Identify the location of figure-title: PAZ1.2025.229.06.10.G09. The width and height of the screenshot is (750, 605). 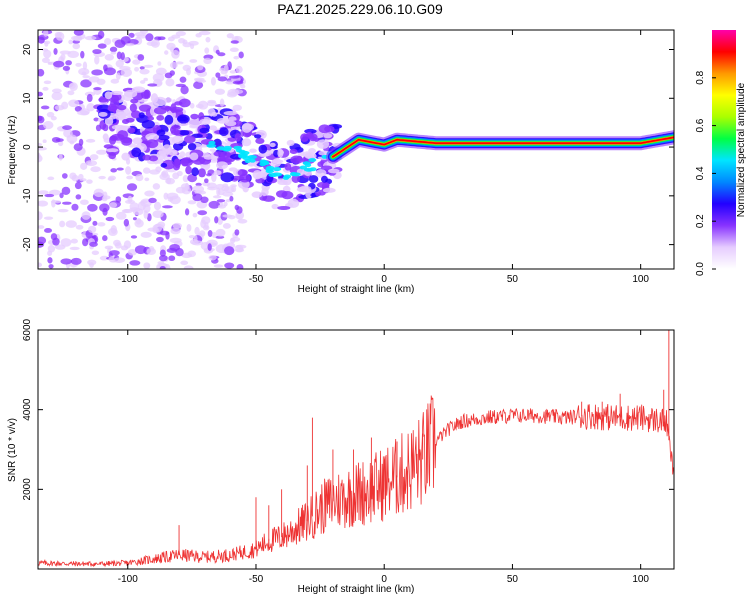
(360, 9).